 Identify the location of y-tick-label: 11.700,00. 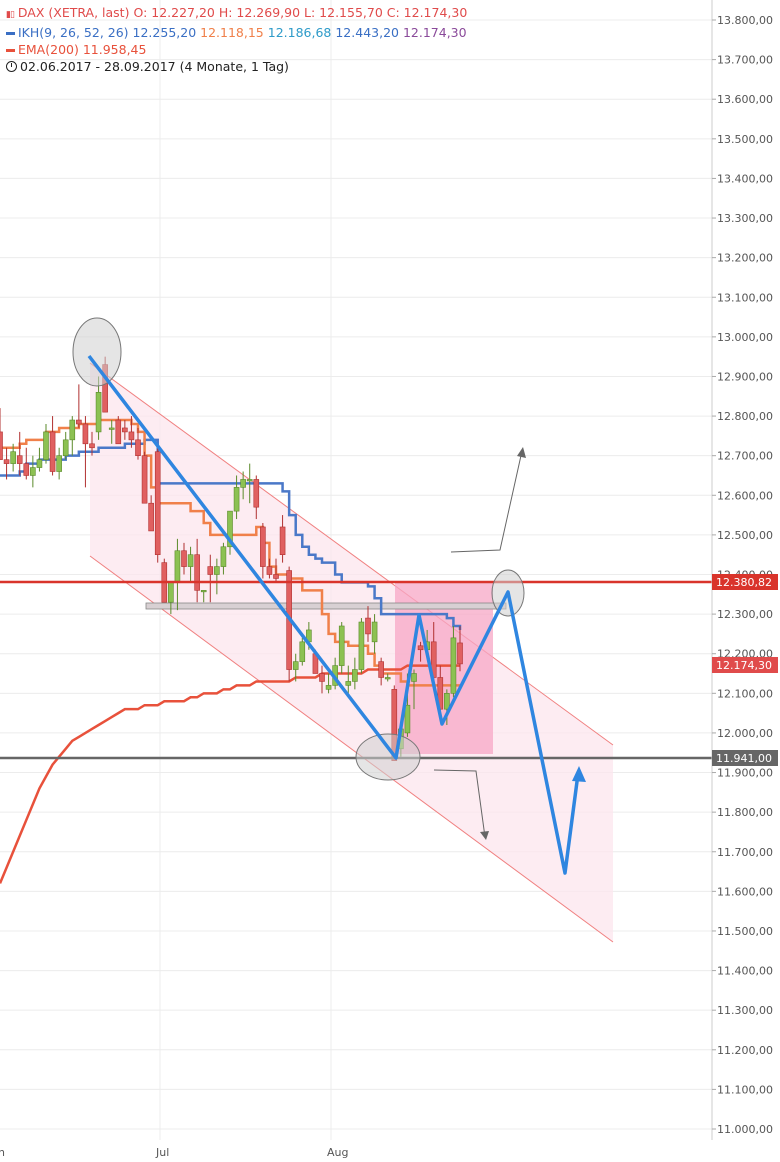
(745, 852).